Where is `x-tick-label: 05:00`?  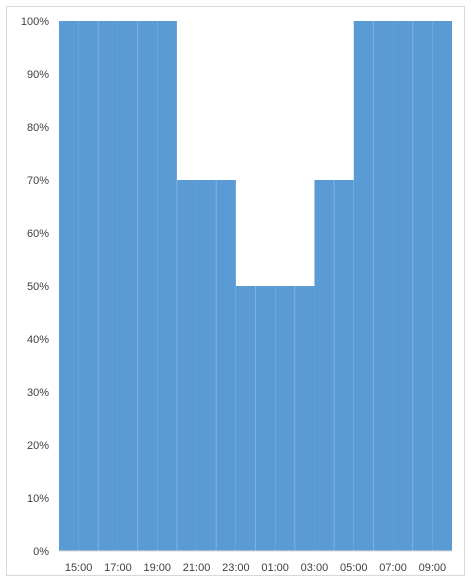
x-tick-label: 05:00 is located at coordinates (354, 568).